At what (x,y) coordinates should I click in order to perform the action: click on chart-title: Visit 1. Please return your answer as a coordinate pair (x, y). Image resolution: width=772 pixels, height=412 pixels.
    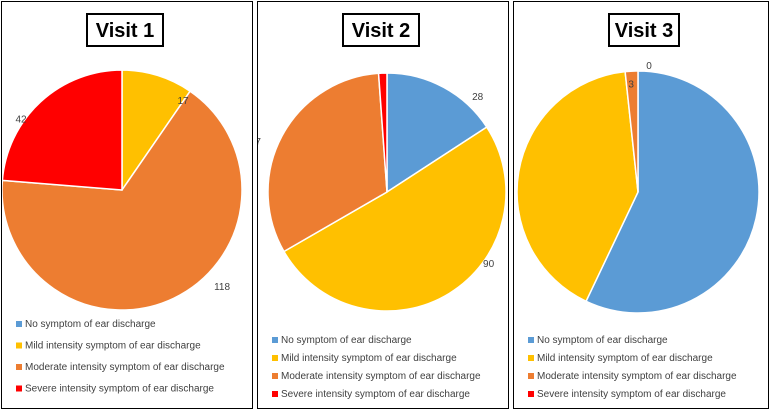
    Looking at the image, I should click on (125, 31).